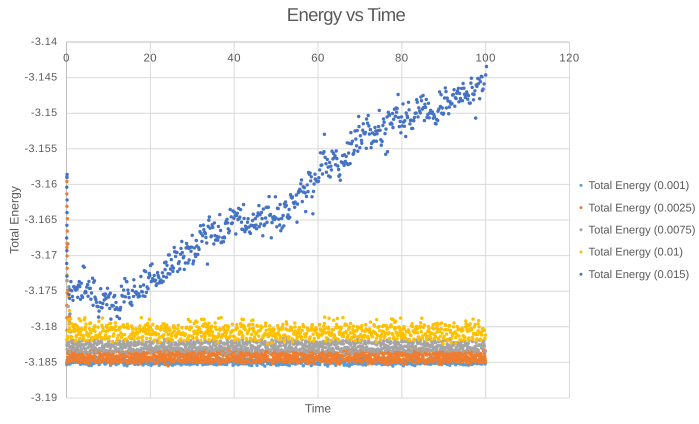 This screenshot has height=424, width=699. I want to click on svg-text: -3.19, so click(44, 398).